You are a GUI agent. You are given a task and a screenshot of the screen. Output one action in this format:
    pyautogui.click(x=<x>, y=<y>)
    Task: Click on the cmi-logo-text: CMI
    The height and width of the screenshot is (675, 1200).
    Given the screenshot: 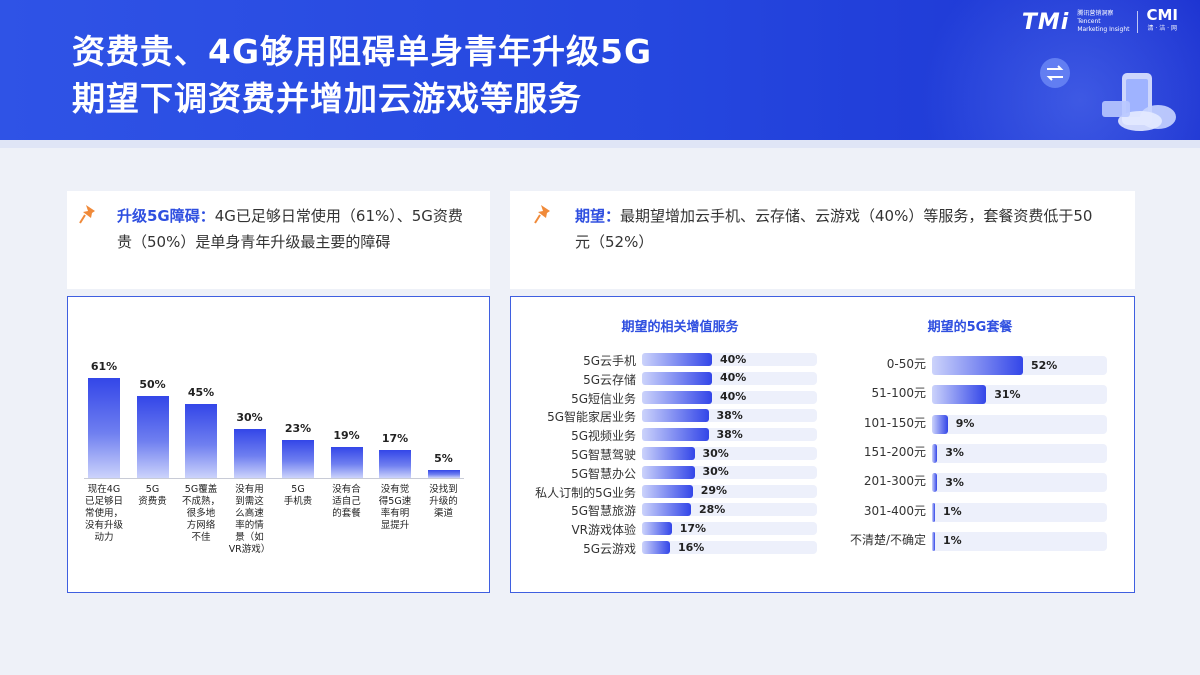 What is the action you would take?
    pyautogui.click(x=1162, y=15)
    